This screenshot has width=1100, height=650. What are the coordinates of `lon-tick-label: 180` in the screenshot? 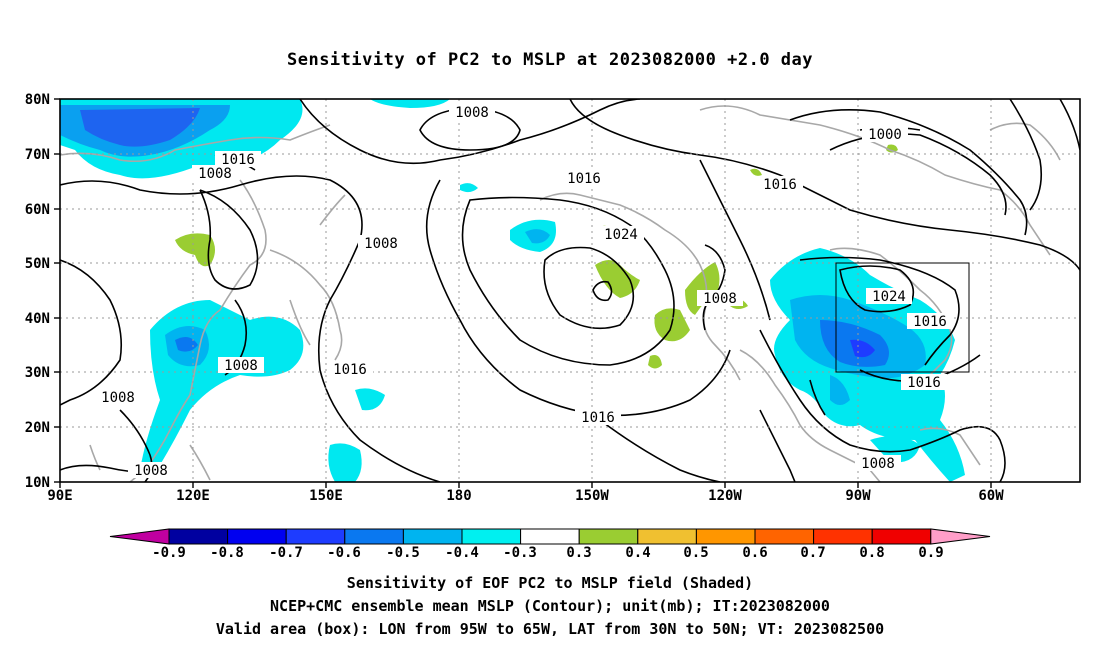 It's located at (458, 496).